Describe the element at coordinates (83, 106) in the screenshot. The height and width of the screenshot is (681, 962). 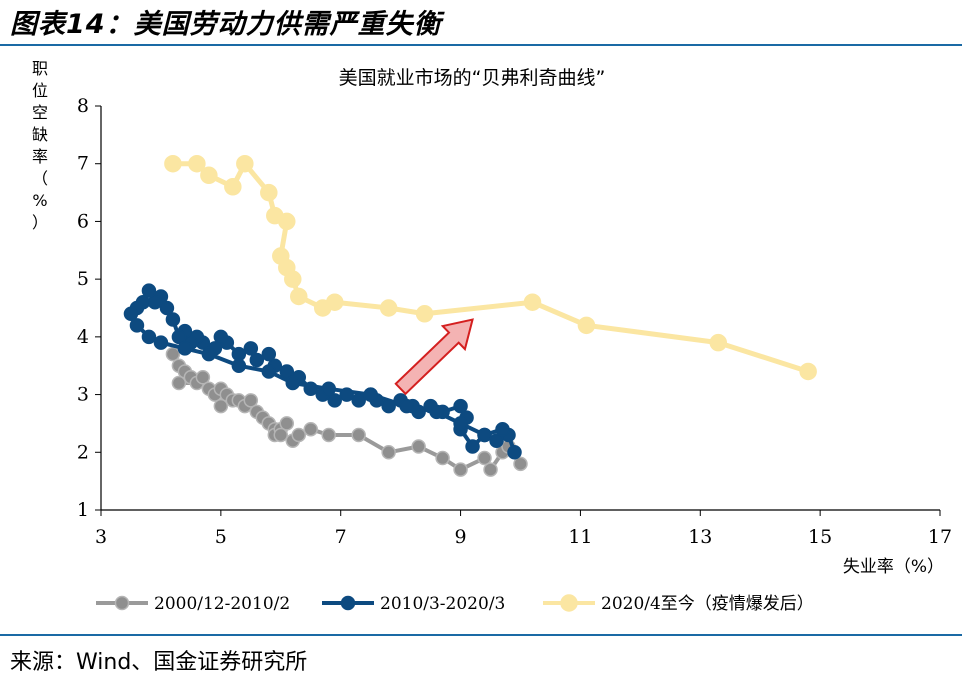
I see `y-tick-label: 8` at that location.